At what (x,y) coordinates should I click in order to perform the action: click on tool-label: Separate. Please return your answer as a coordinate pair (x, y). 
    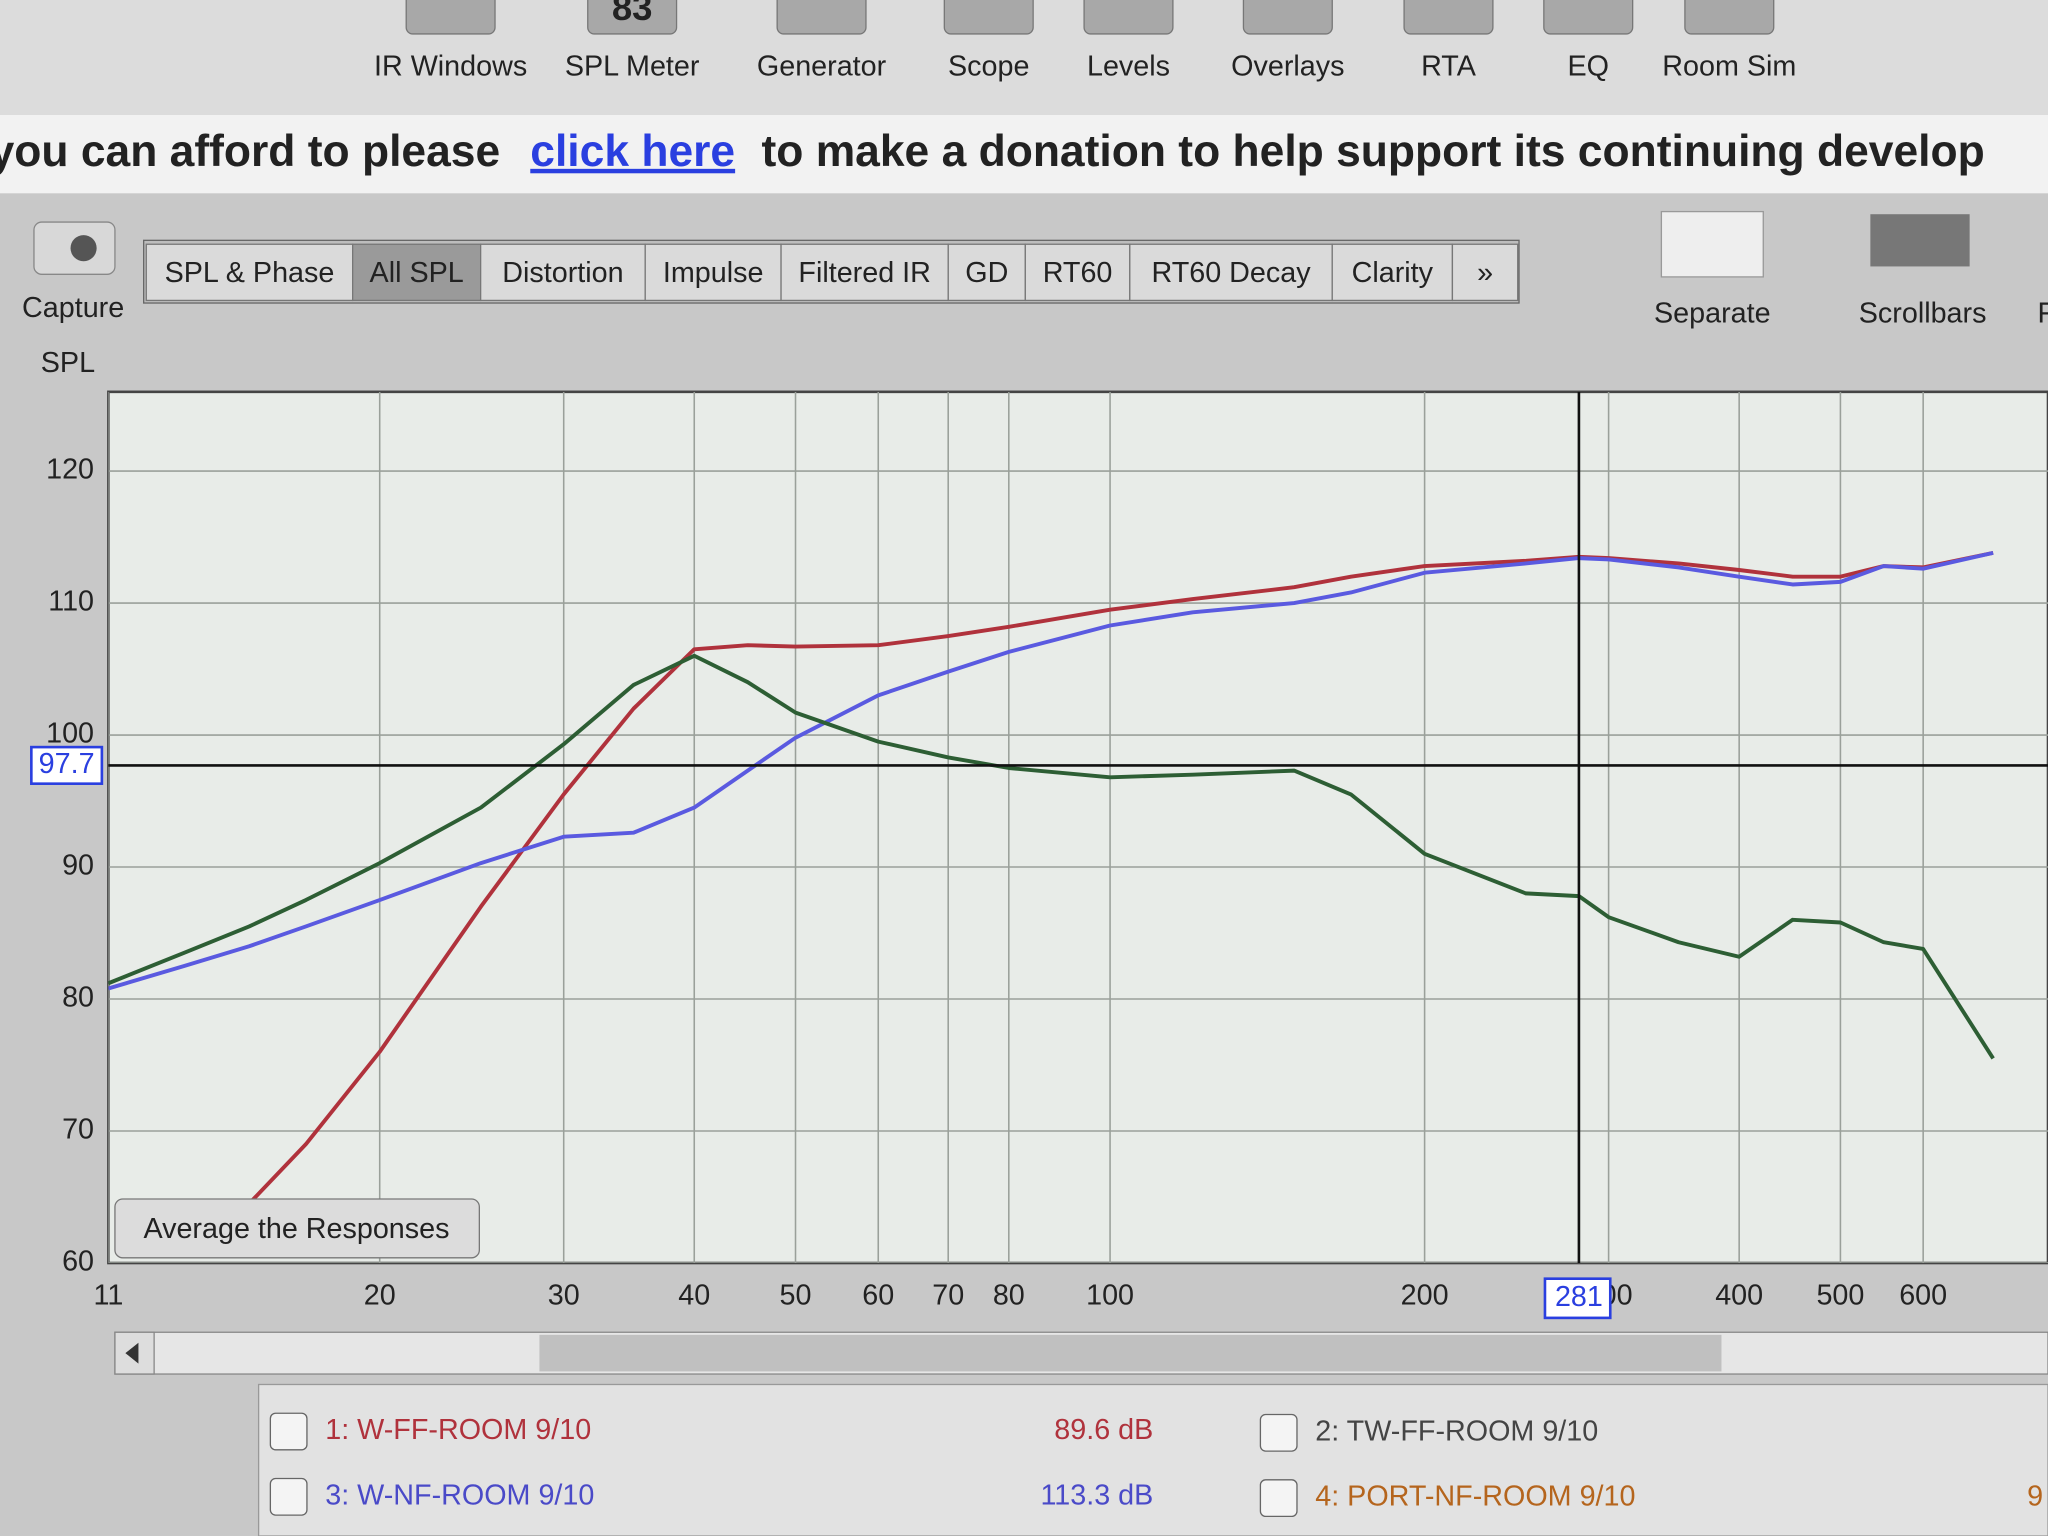
    Looking at the image, I should click on (1712, 313).